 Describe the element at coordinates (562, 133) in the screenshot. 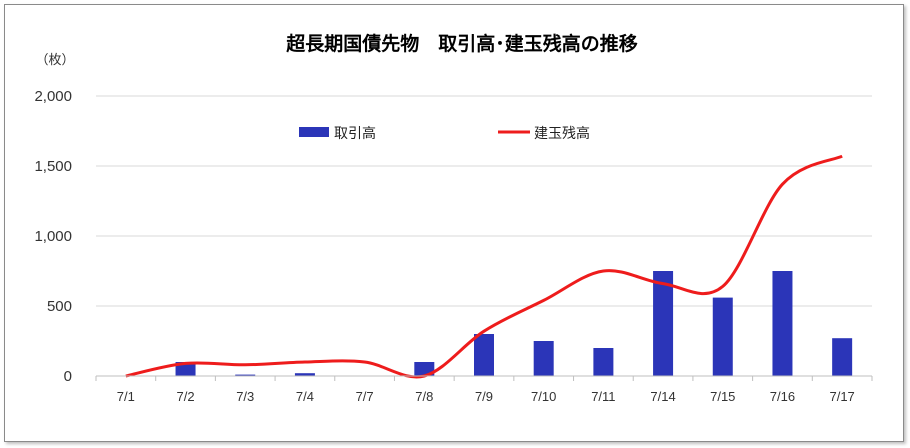

I see `legend-label-open-interest: 建玉残高` at that location.